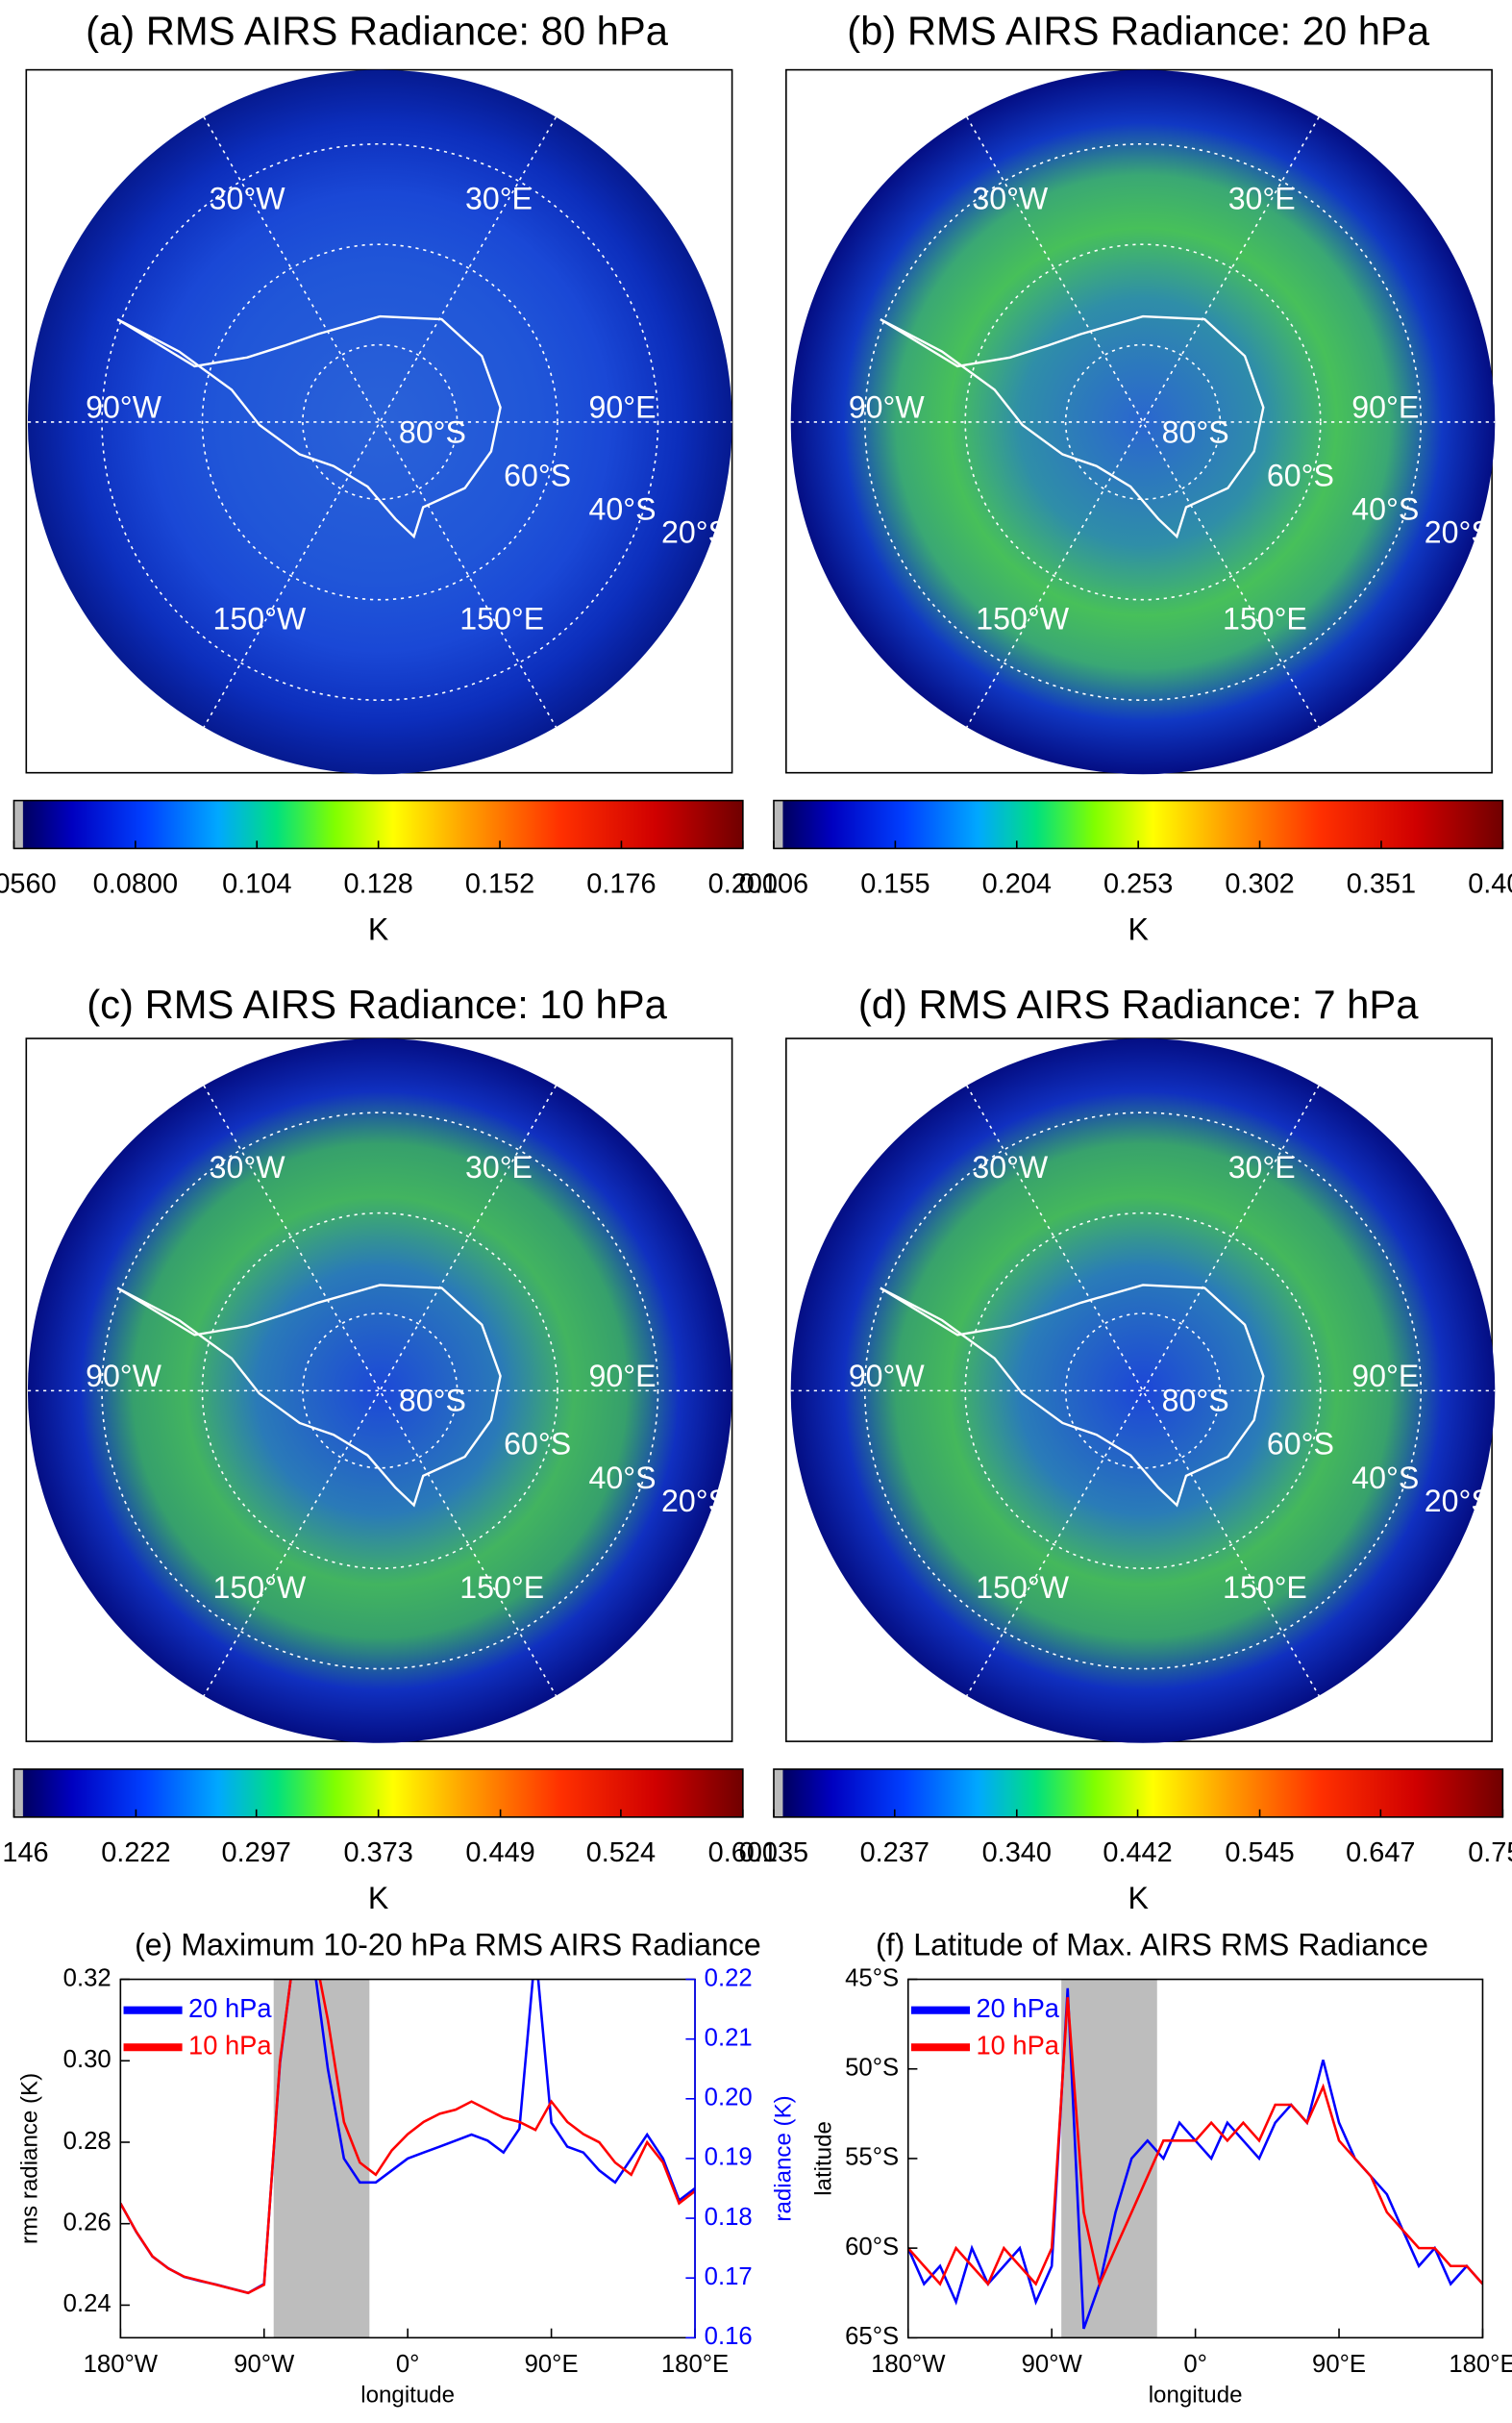 The height and width of the screenshot is (2423, 1512). Describe the element at coordinates (377, 1852) in the screenshot. I see `colorbar-tick-label: 0.373` at that location.